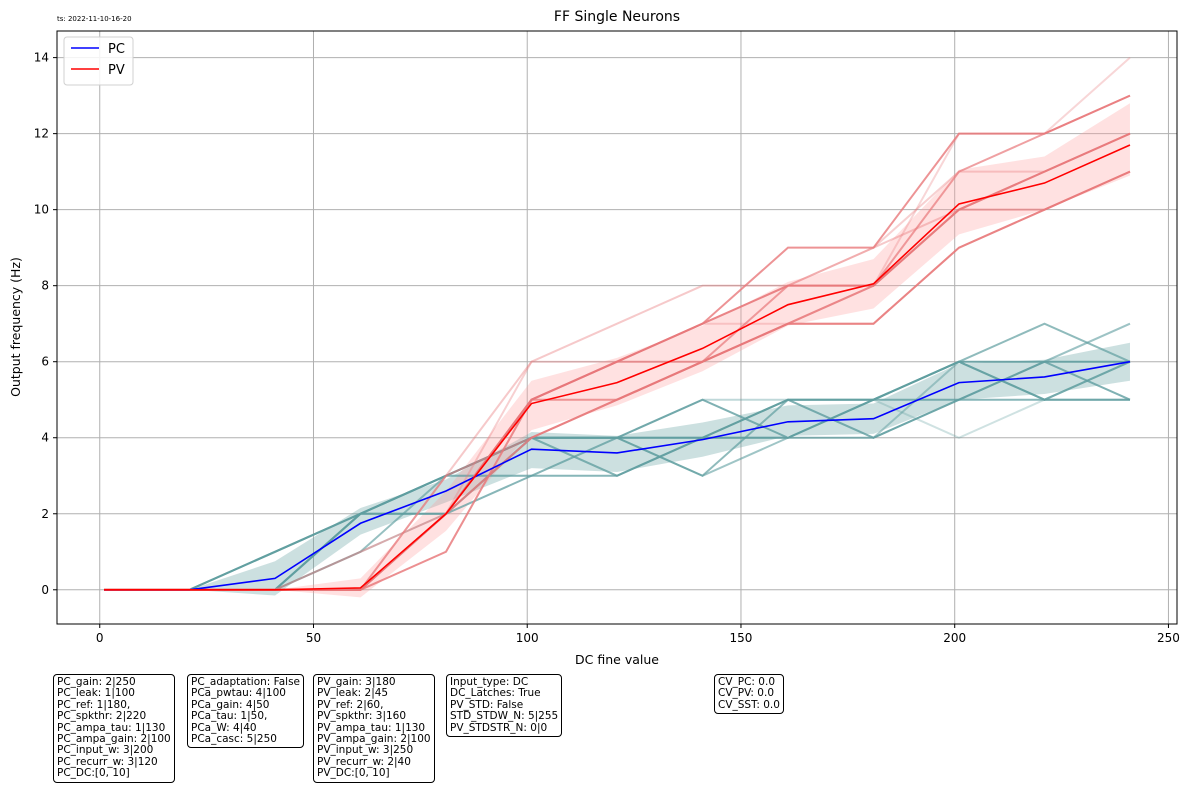  I want to click on x-tick-label: 0, so click(100, 638).